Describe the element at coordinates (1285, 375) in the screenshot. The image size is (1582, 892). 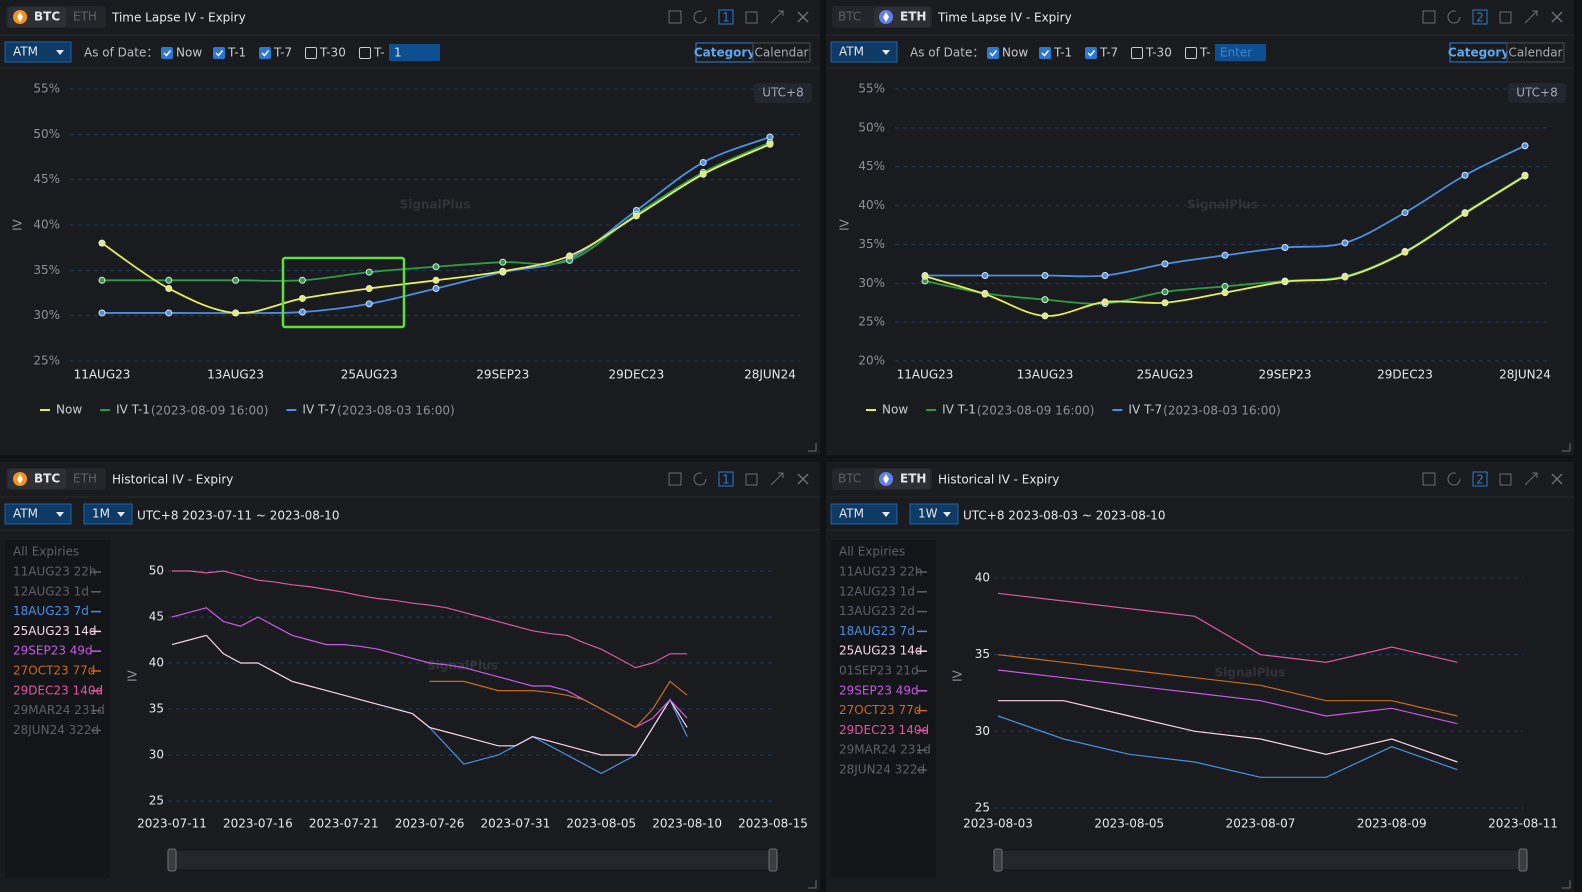
I see `x-tick-label: 29SEP23` at that location.